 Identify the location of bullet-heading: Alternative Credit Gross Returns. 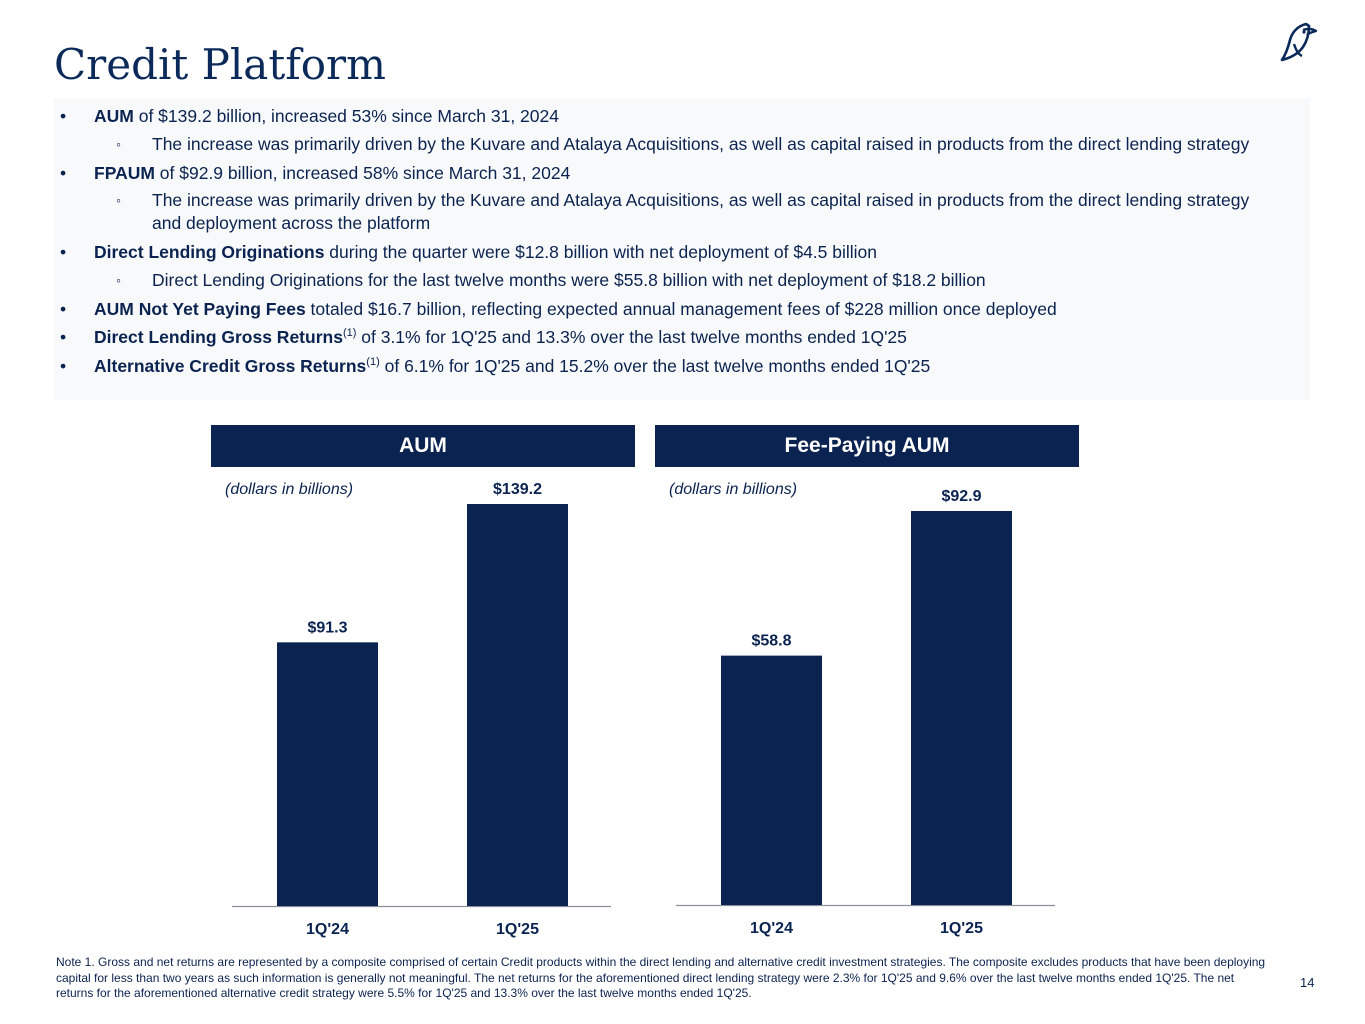
(230, 365).